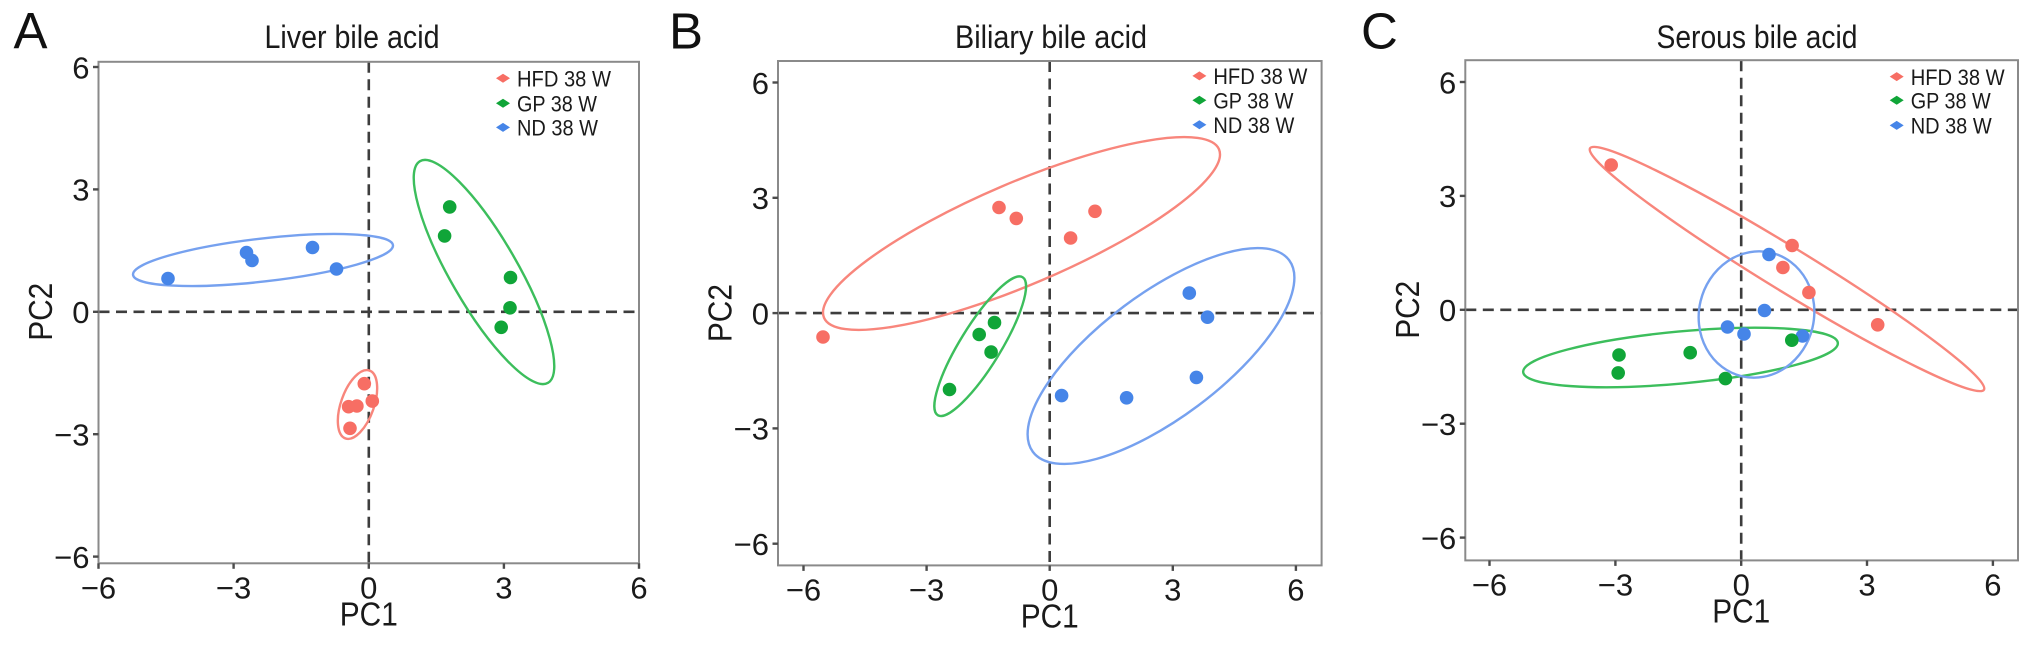 The width and height of the screenshot is (2032, 651). Describe the element at coordinates (1051, 37) in the screenshot. I see `svg-text: Biliary bile acid` at that location.